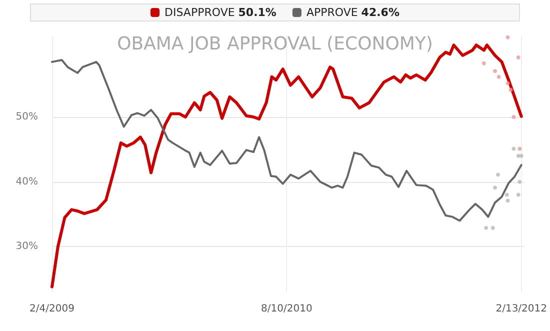 The height and width of the screenshot is (331, 550). I want to click on x-tick-label: 2/4/2009, so click(52, 309).